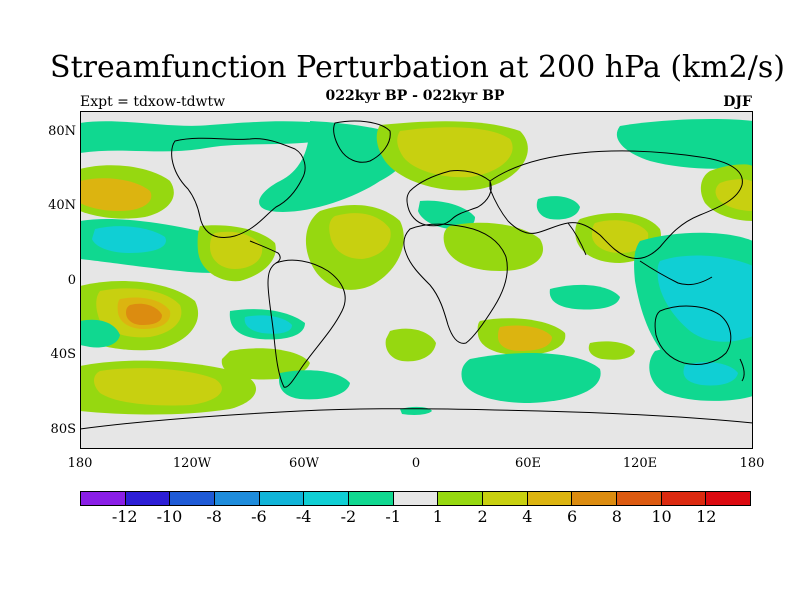 This screenshot has width=800, height=600. Describe the element at coordinates (676, 273) in the screenshot. I see `coast-southeast-asia` at that location.